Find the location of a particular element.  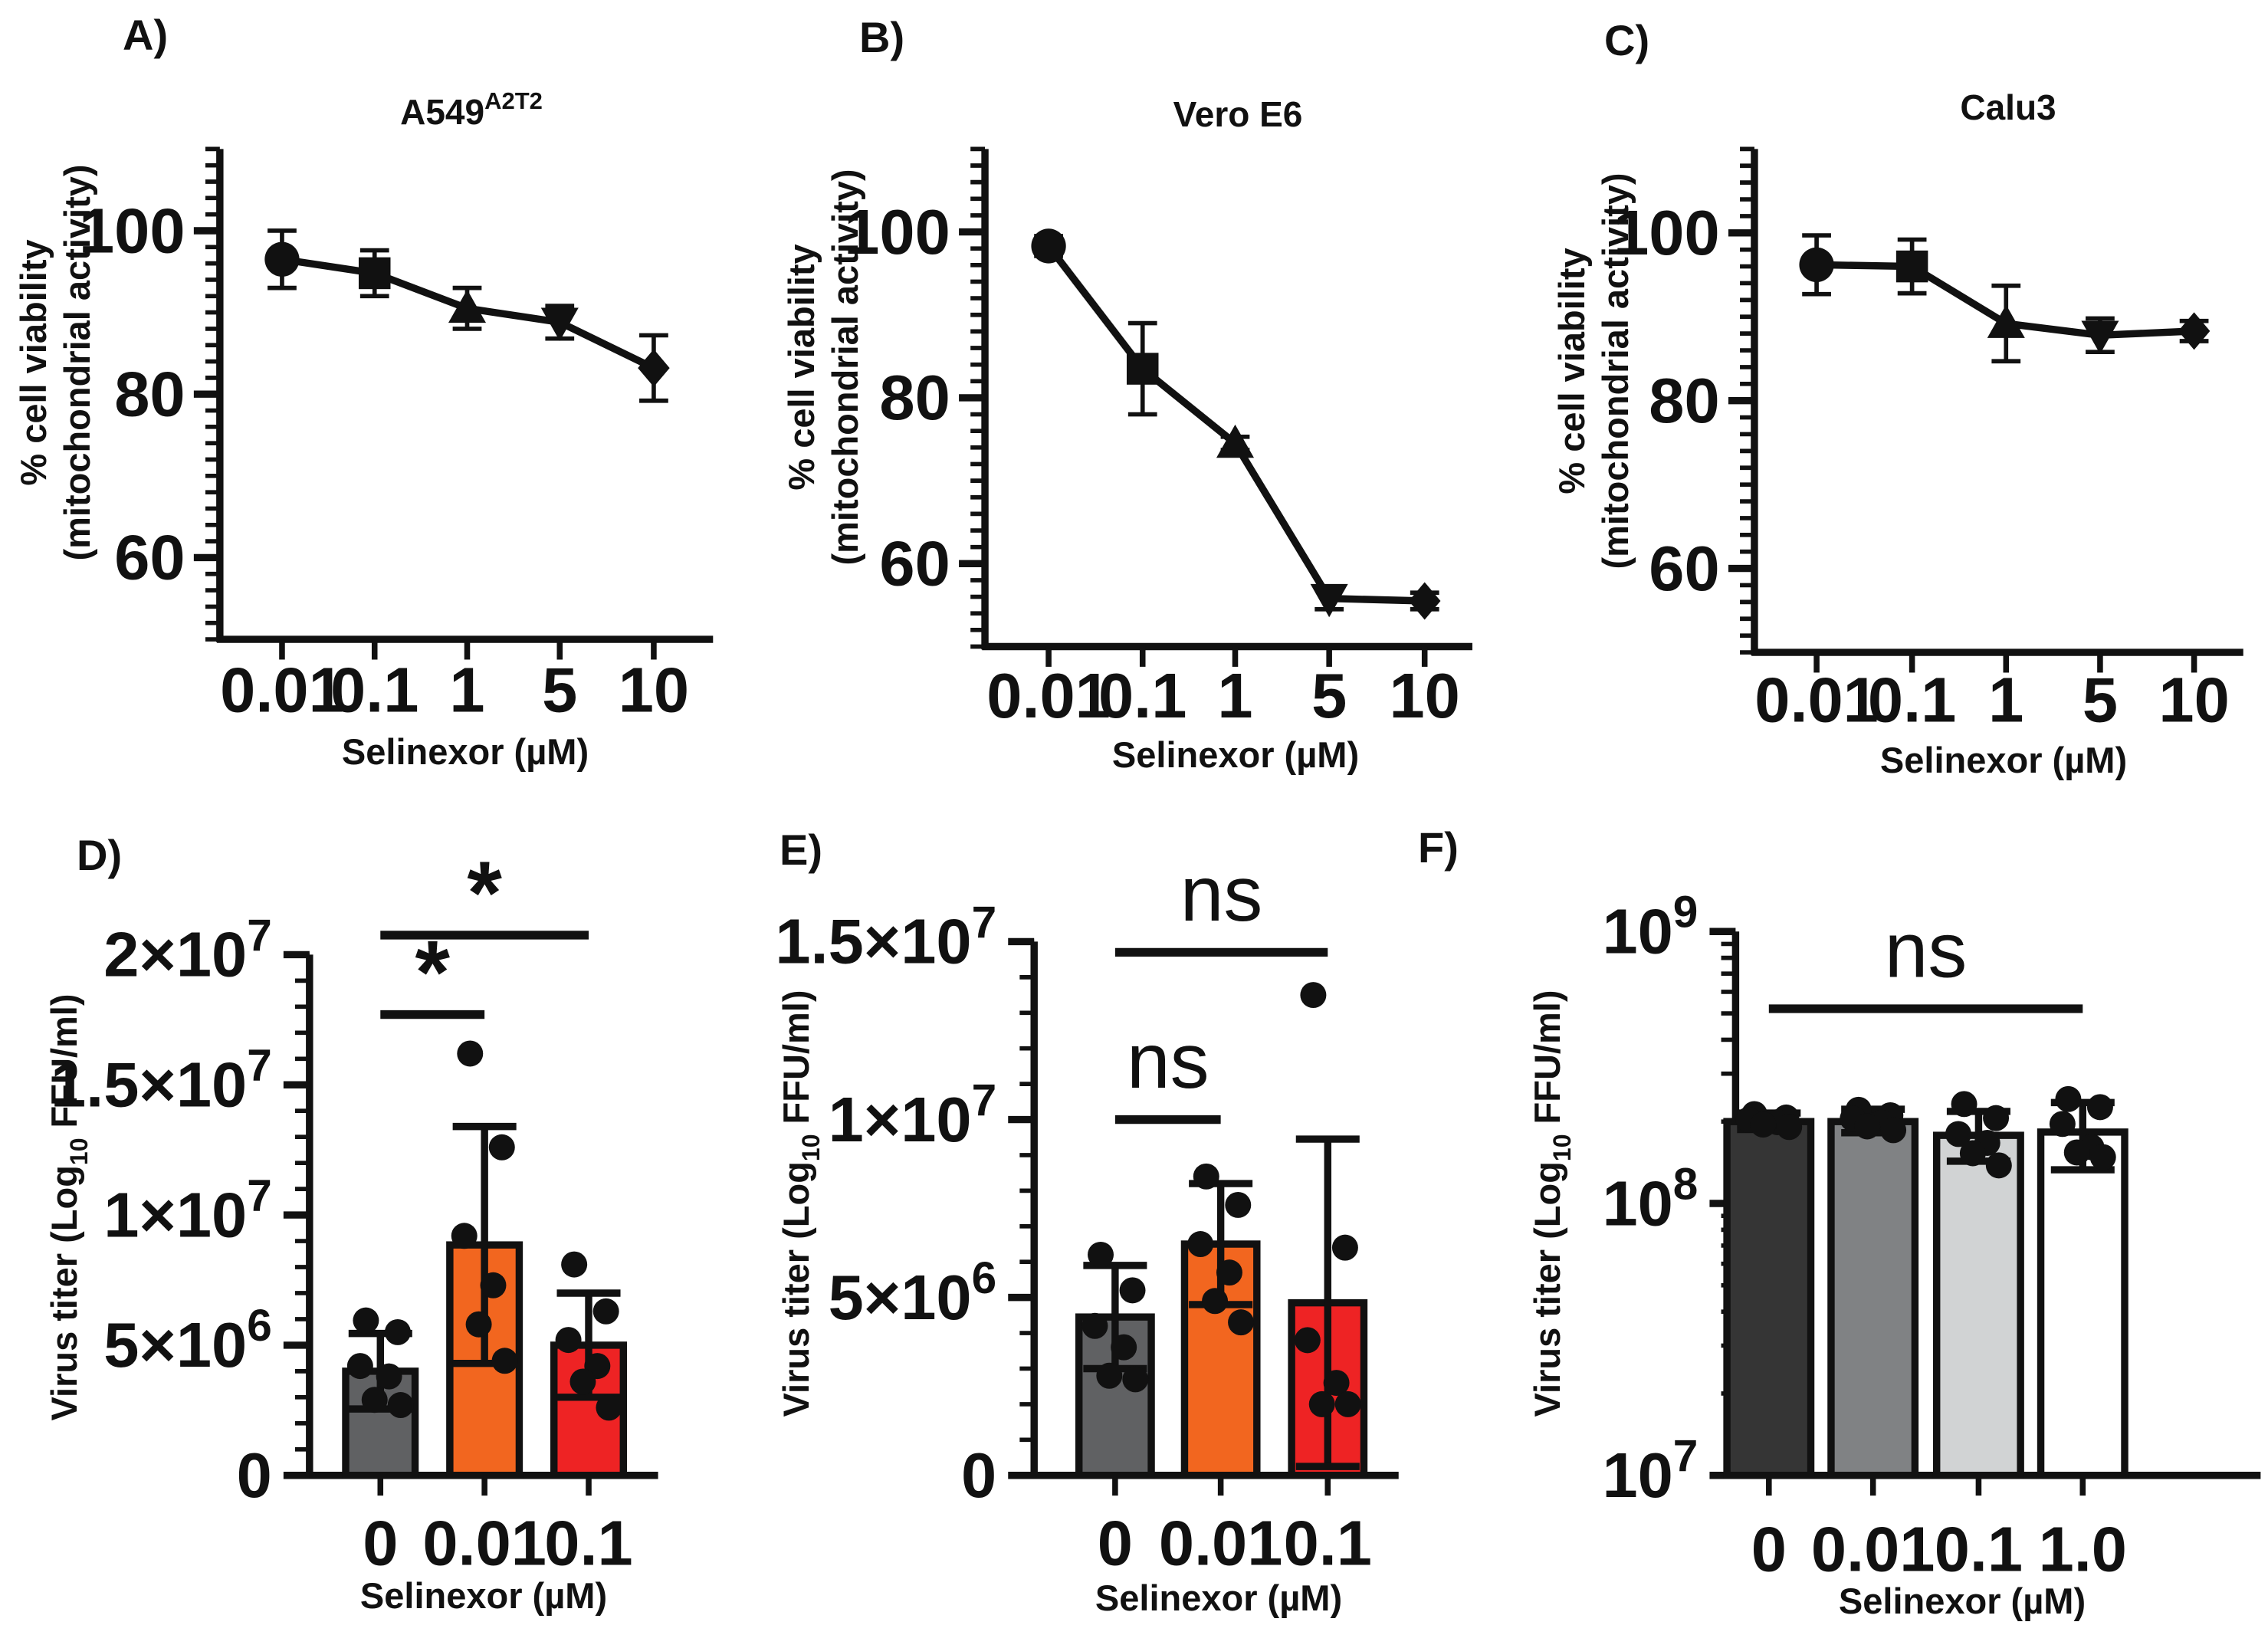

x-axis-title-b: Selinexor (µM) is located at coordinates (1235, 754).